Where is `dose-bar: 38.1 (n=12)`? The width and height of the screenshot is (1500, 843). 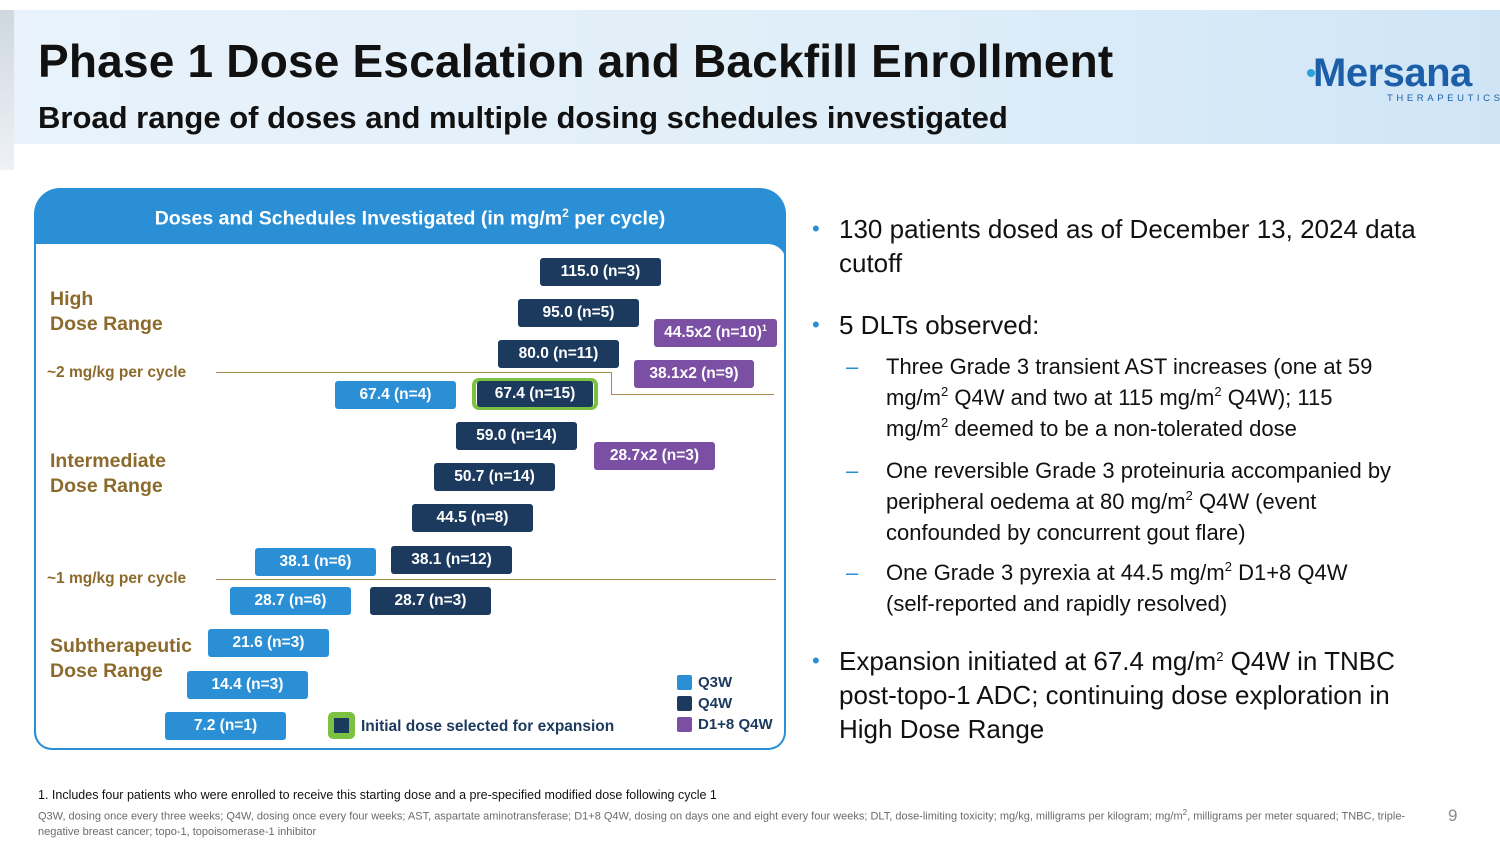 dose-bar: 38.1 (n=12) is located at coordinates (451, 560).